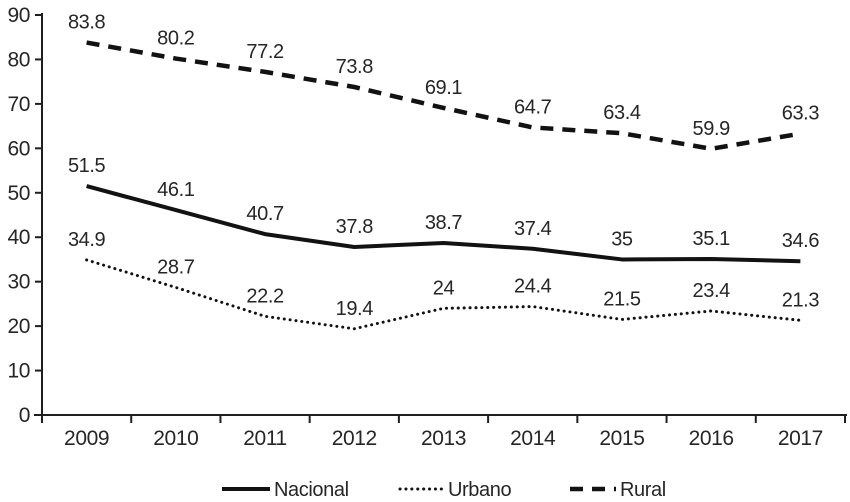 The height and width of the screenshot is (502, 850). What do you see at coordinates (801, 114) in the screenshot?
I see `data-label-rural: 63.3` at bounding box center [801, 114].